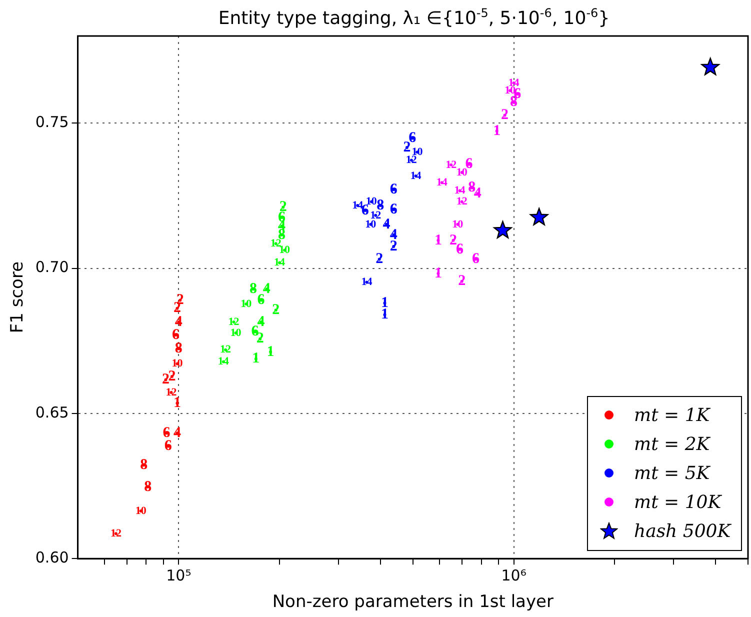 This screenshot has width=751, height=617. Describe the element at coordinates (52, 121) in the screenshot. I see `y-tick-label: 0.75` at that location.